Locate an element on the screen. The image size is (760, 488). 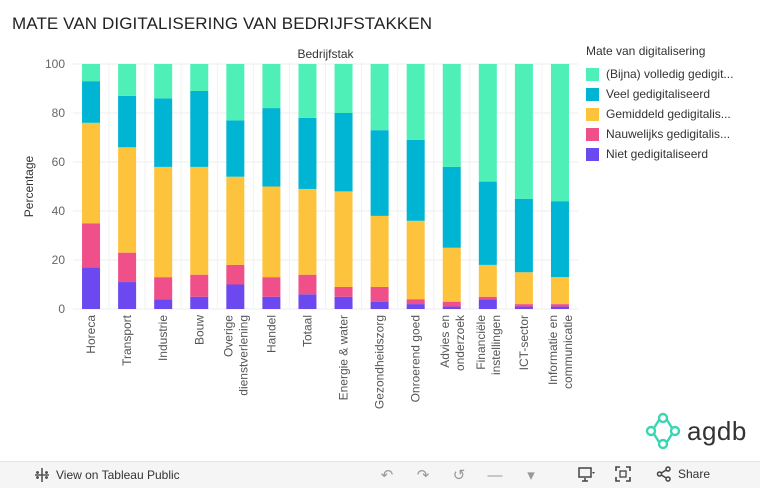
category-label: Financiëleinstellingen is located at coordinates (488, 345).